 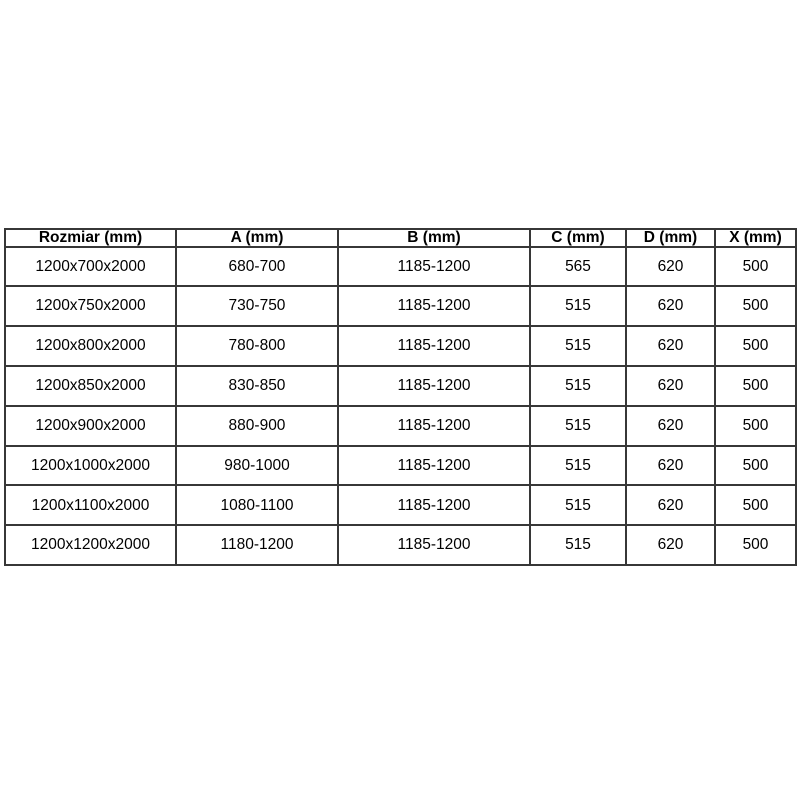 What do you see at coordinates (755, 238) in the screenshot?
I see `column-header-x: X (mm)` at bounding box center [755, 238].